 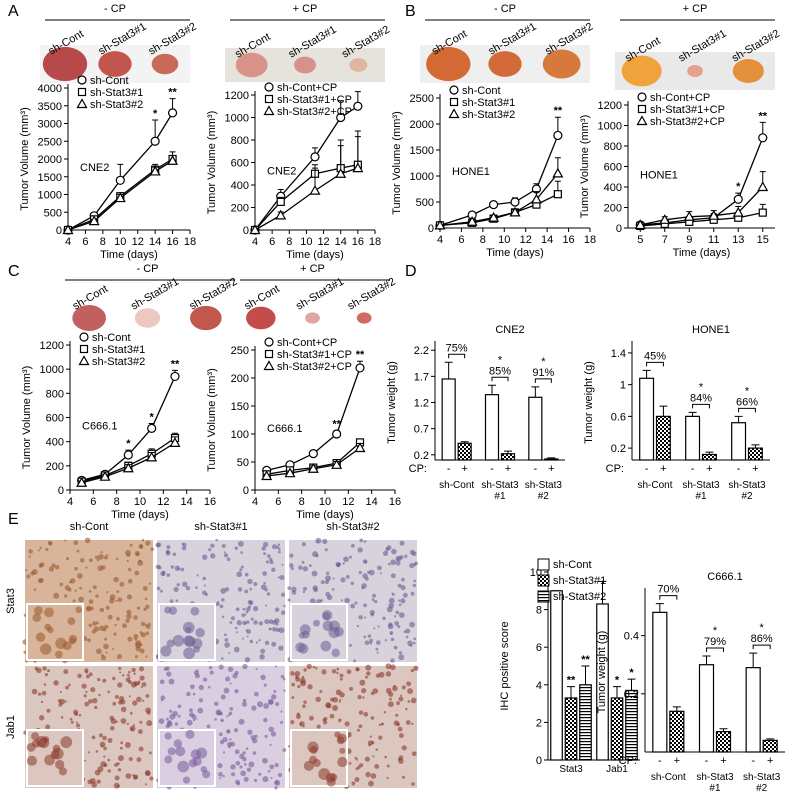 I want to click on x-tick-label: sh-Cont, so click(x=655, y=485).